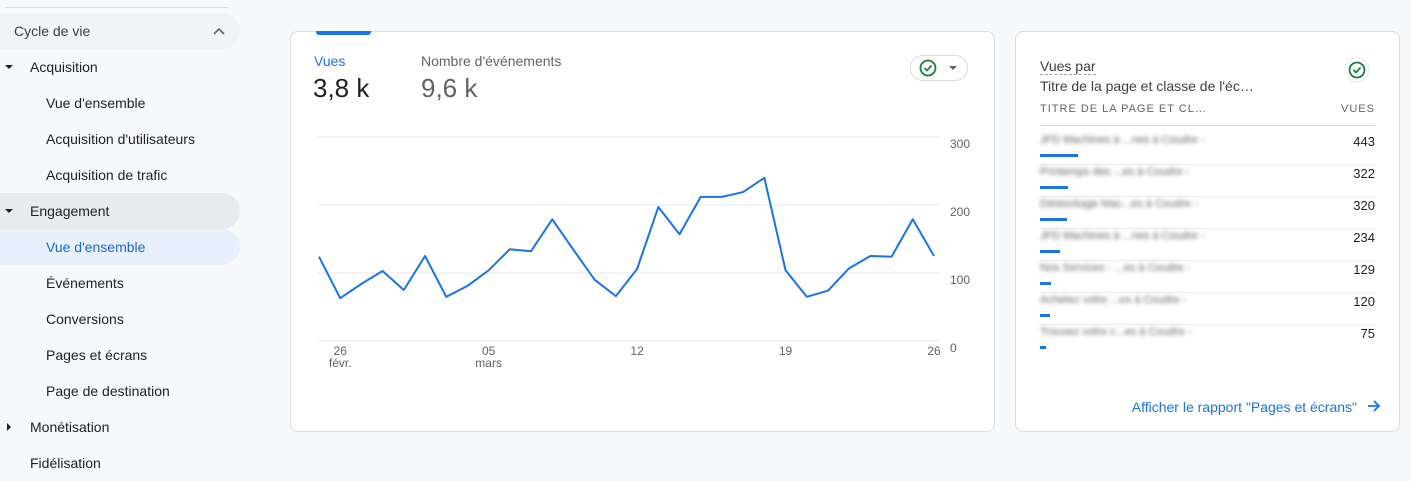 The height and width of the screenshot is (481, 1411). Describe the element at coordinates (960, 212) in the screenshot. I see `y-tick-label: 200` at that location.